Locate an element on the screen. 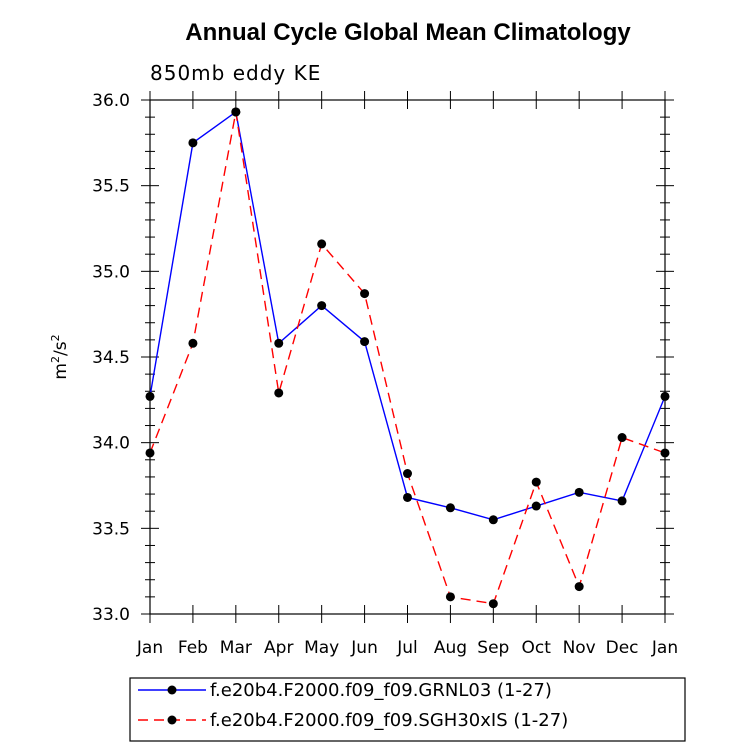  legend-box is located at coordinates (407, 709).